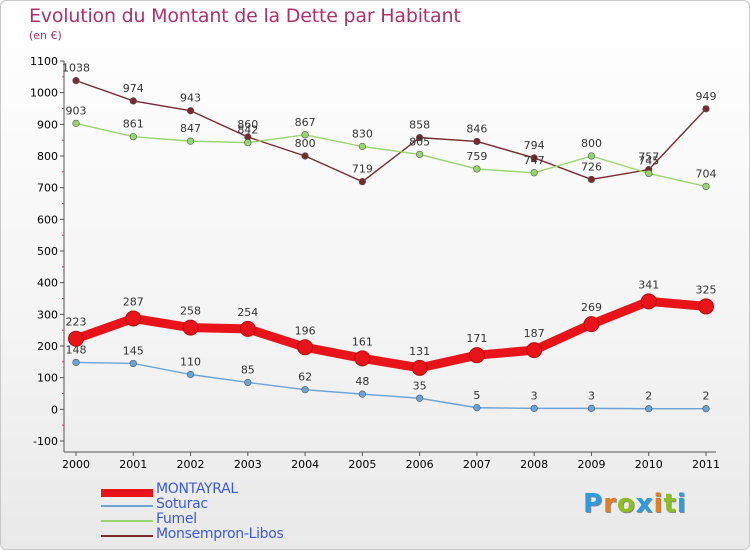  I want to click on y-tick-label: 1000, so click(44, 93).